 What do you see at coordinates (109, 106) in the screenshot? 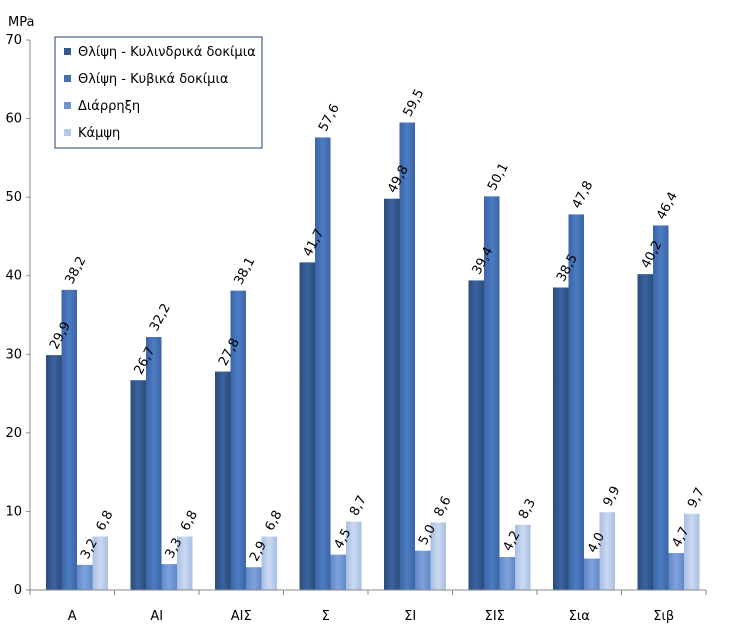
I see `legend-entry-label: Διάρρηξη` at bounding box center [109, 106].